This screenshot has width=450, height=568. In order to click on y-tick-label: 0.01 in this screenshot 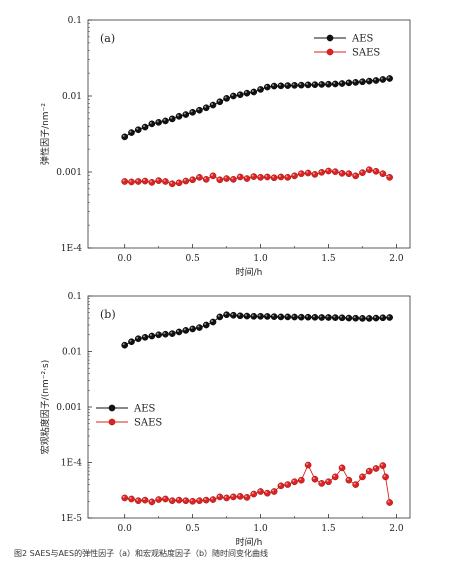, I will do `click(72, 97)`.